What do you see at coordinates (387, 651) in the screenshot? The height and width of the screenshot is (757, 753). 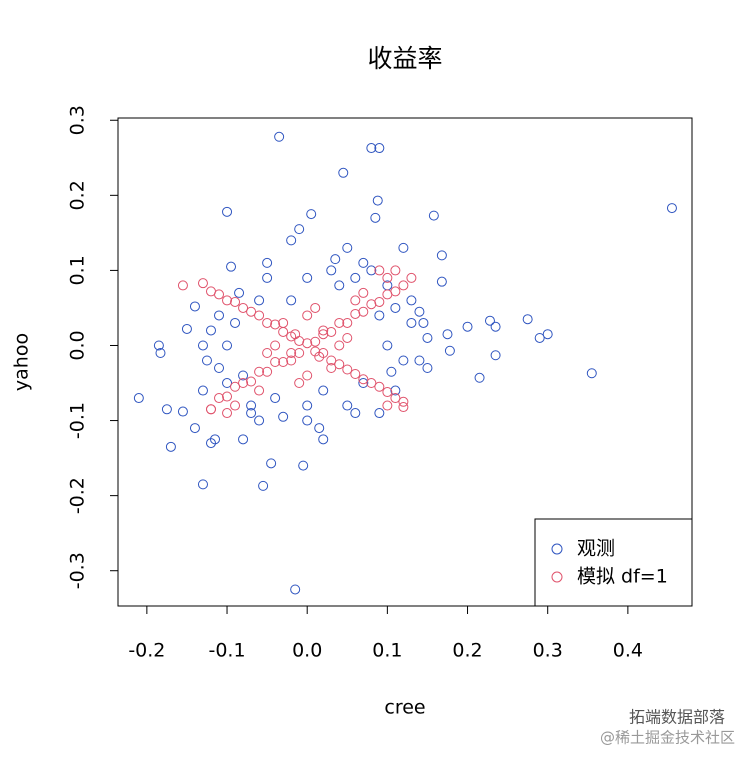 I see `x-tick-label: 0.1` at bounding box center [387, 651].